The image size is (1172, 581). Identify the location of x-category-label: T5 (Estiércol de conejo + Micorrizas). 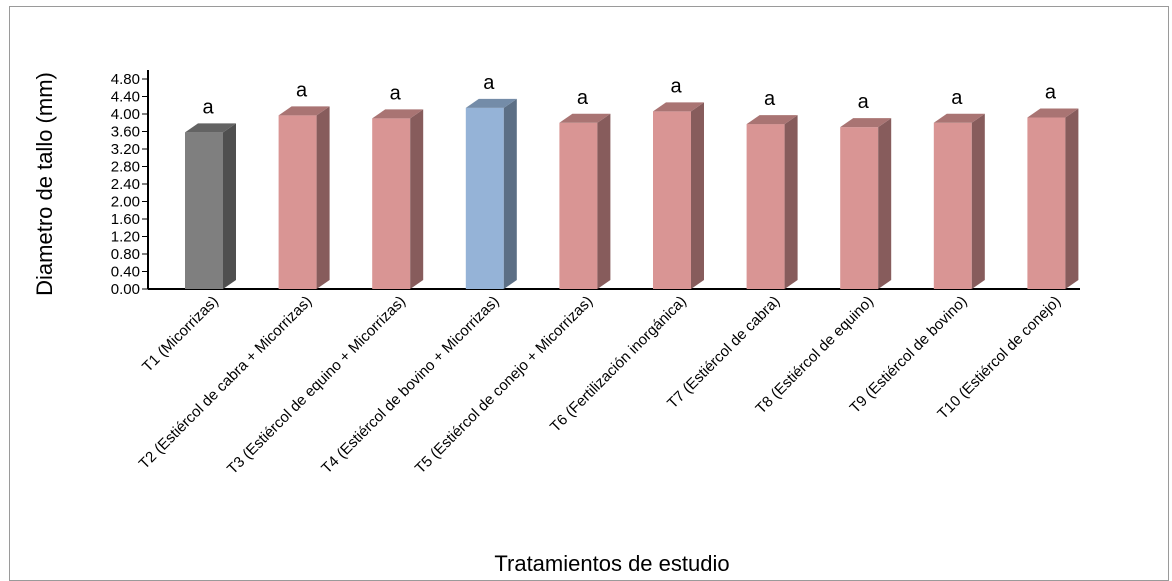
(504, 385).